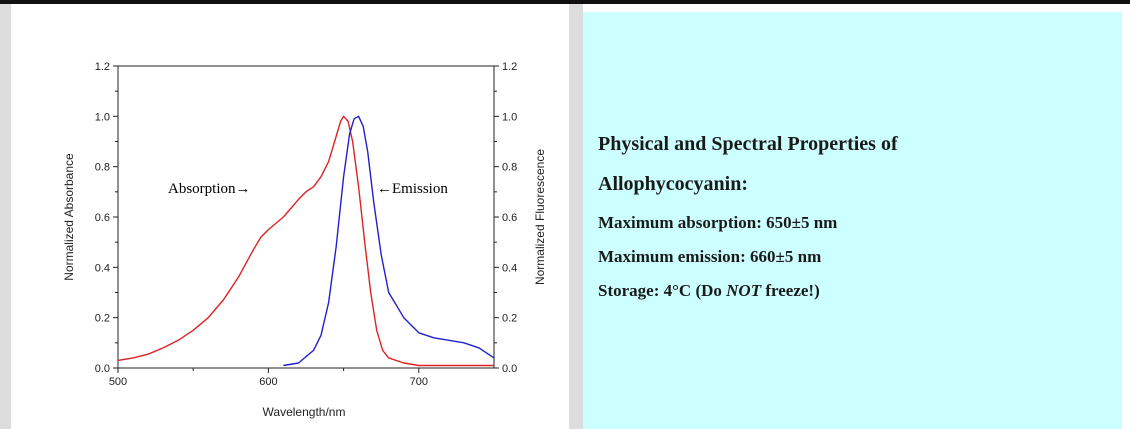  I want to click on y-tick-label-left: 0.2, so click(102, 319).